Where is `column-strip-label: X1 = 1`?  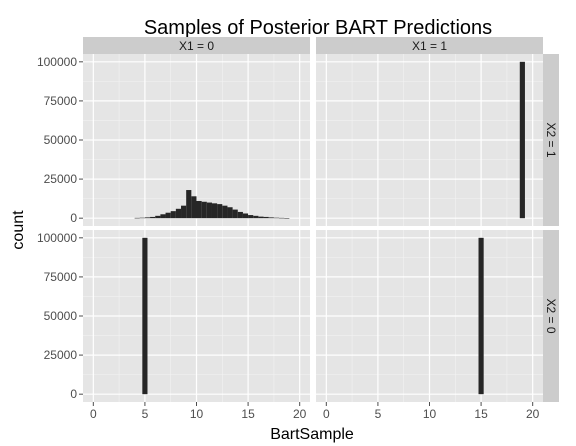
column-strip-label: X1 = 1 is located at coordinates (429, 46).